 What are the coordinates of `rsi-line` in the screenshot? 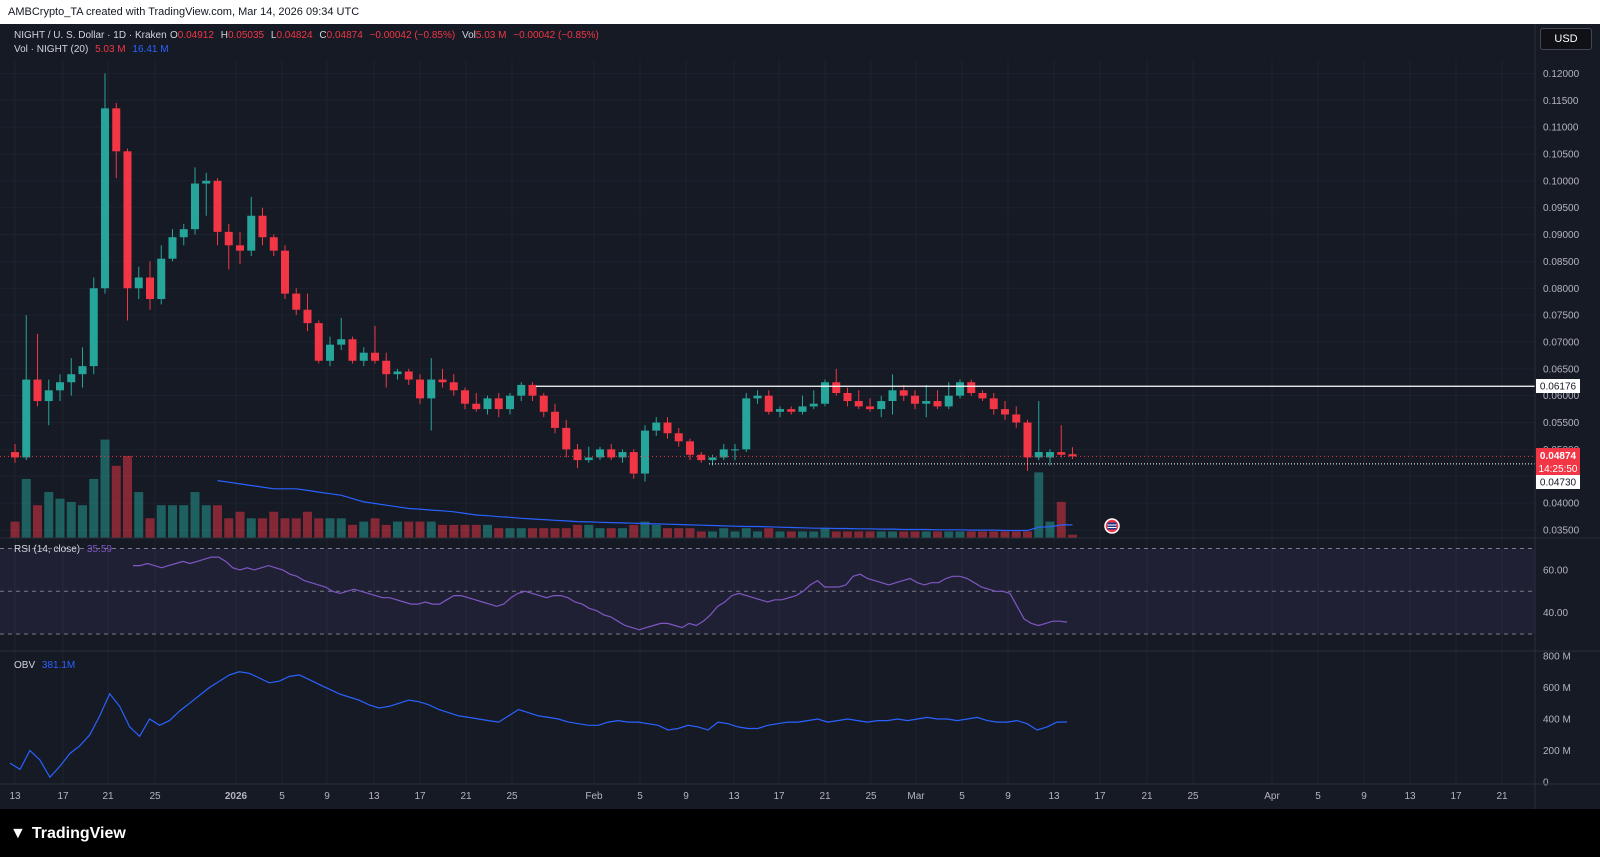 It's located at (600, 593).